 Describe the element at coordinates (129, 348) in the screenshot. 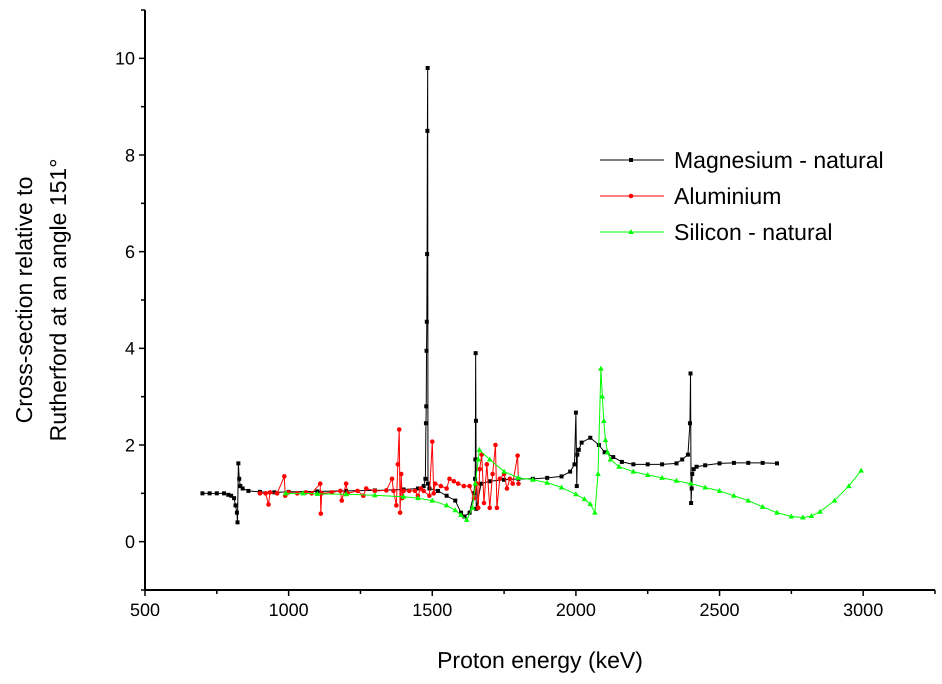

I see `y-tick-label: 4` at that location.